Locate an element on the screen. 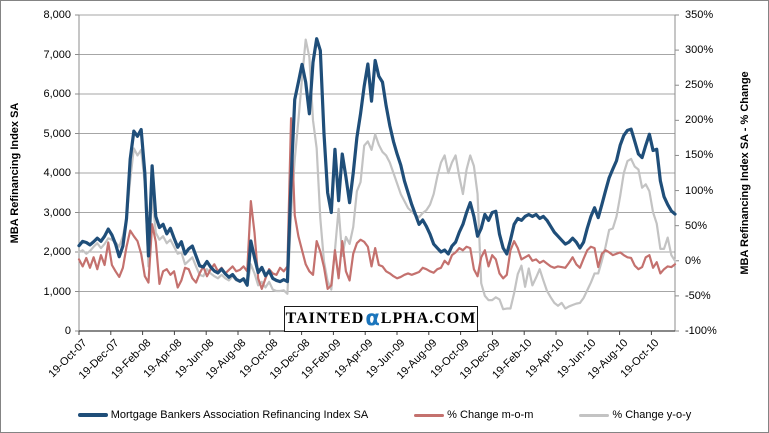 The image size is (769, 433). y-axis-left-title: MBA Refinancing Index SA is located at coordinates (15, 173).